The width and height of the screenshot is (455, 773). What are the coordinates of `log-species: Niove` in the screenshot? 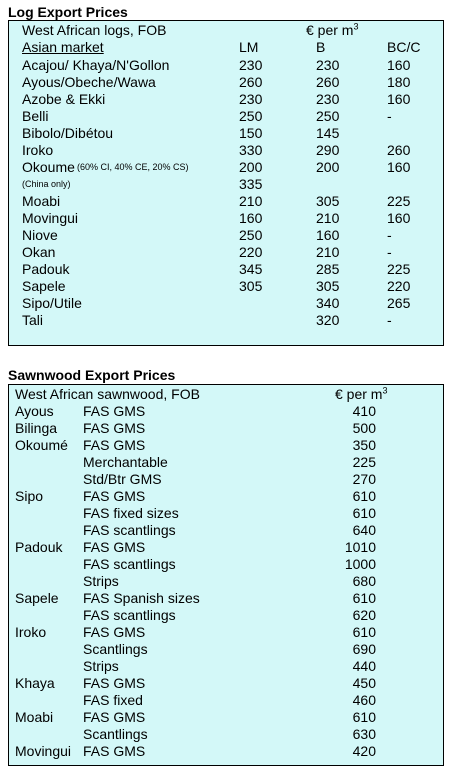 It's located at (40, 235).